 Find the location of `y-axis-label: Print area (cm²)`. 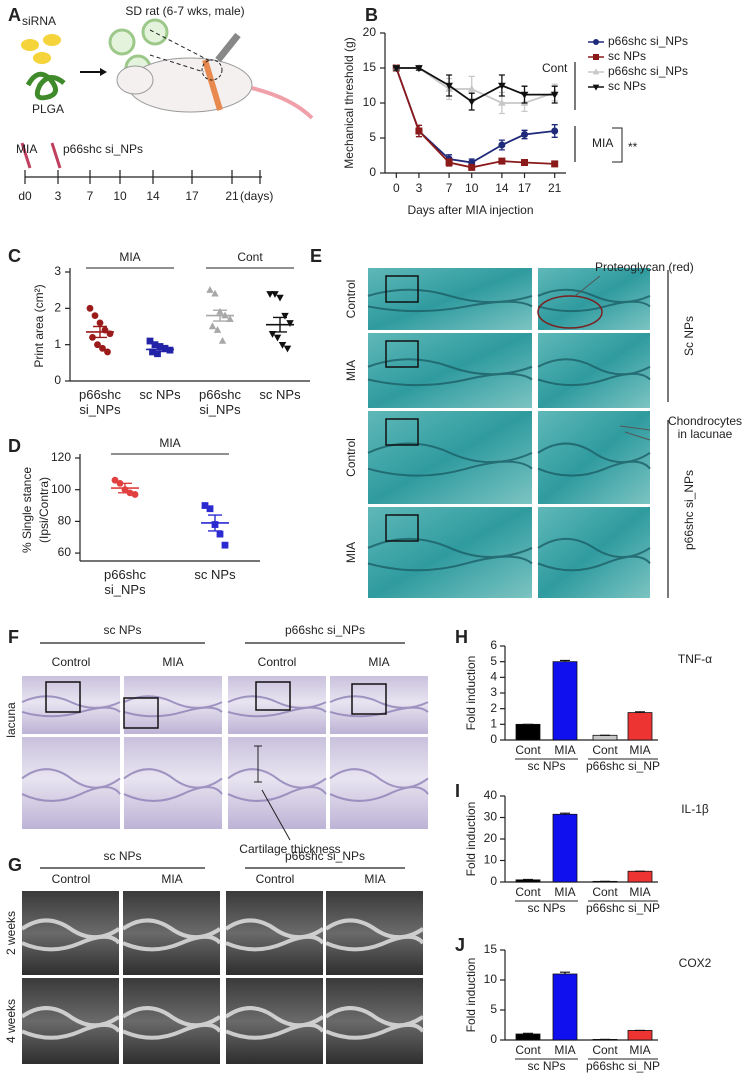

y-axis-label: Print area (cm²) is located at coordinates (39, 325).